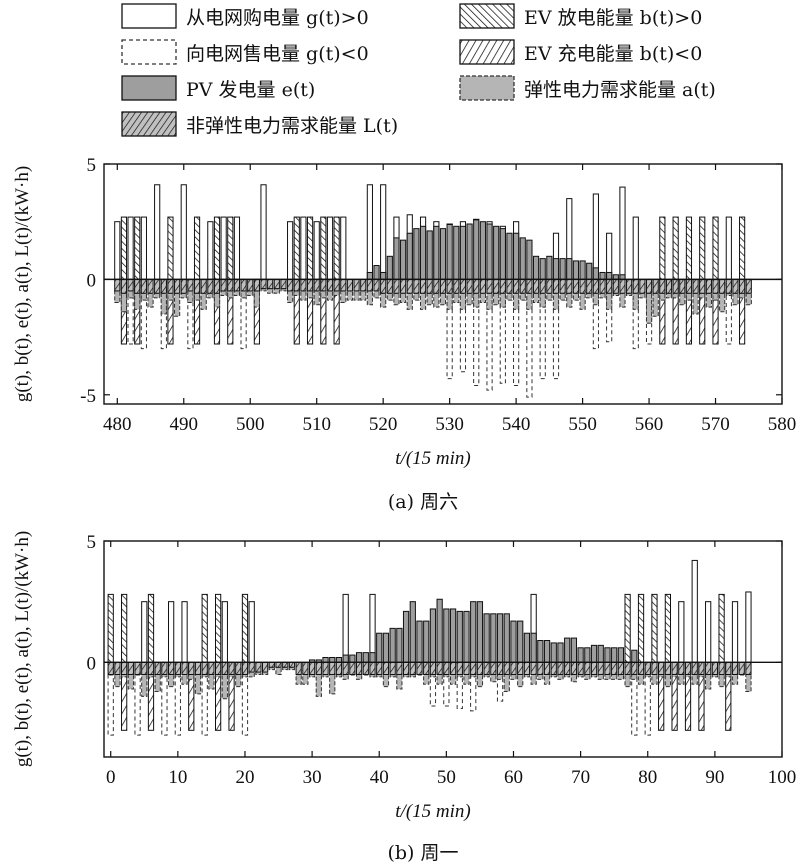 Image resolution: width=800 pixels, height=868 pixels. I want to click on legend-swatch-L, so click(149, 124).